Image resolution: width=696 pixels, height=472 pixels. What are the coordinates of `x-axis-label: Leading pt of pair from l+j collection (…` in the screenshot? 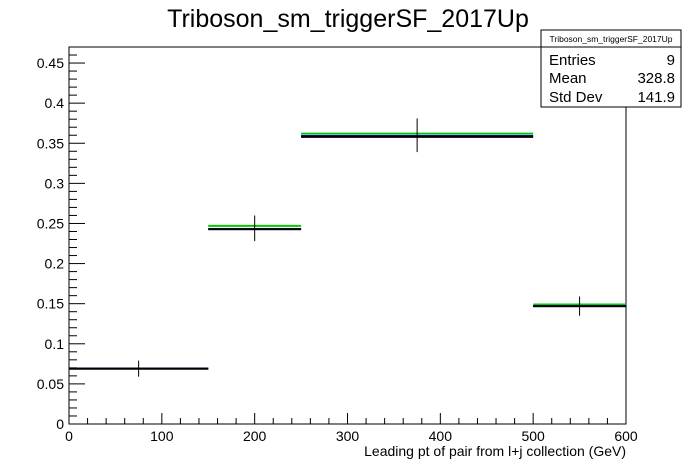 It's located at (495, 451).